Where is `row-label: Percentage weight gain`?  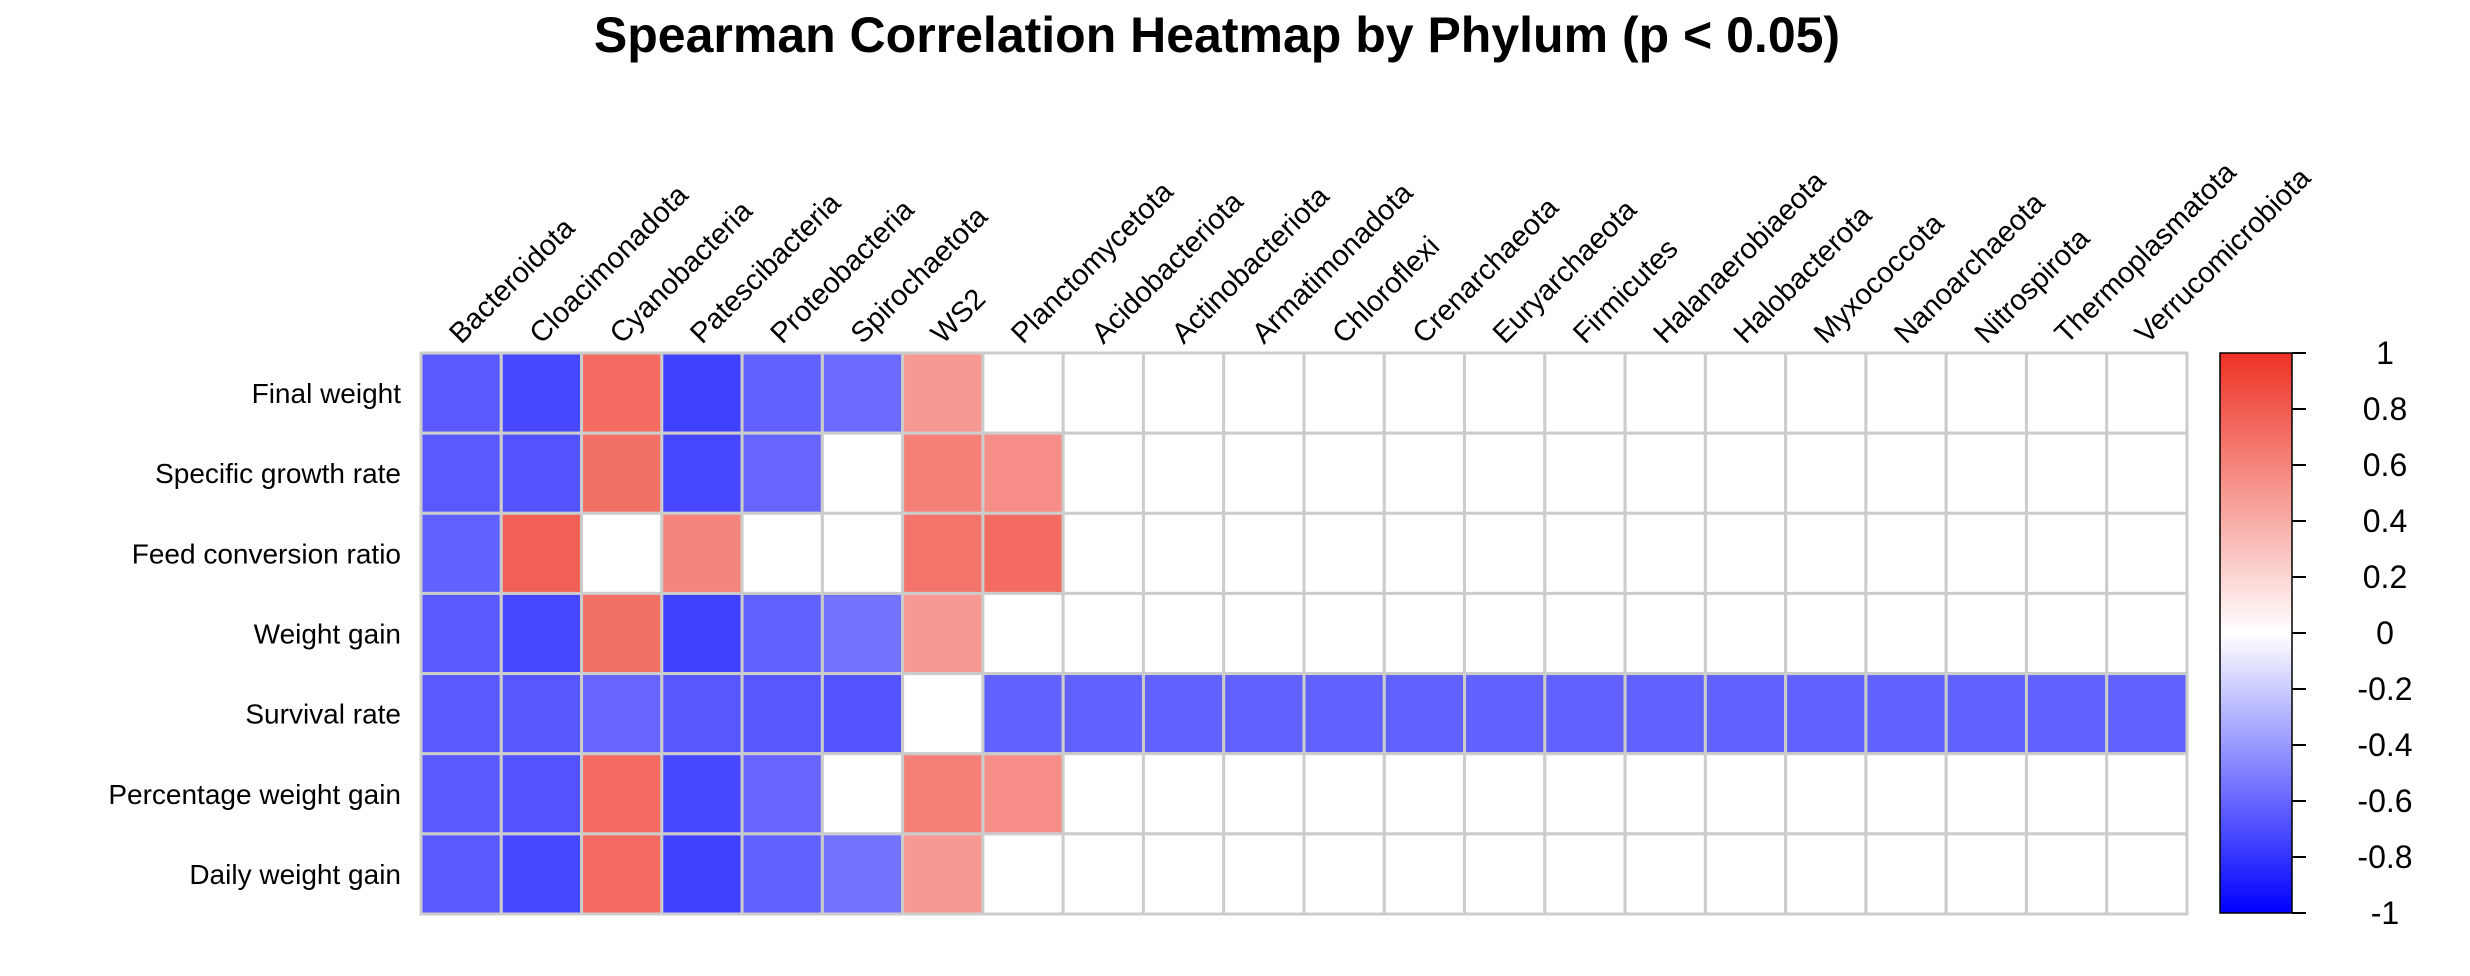 row-label: Percentage weight gain is located at coordinates (254, 794).